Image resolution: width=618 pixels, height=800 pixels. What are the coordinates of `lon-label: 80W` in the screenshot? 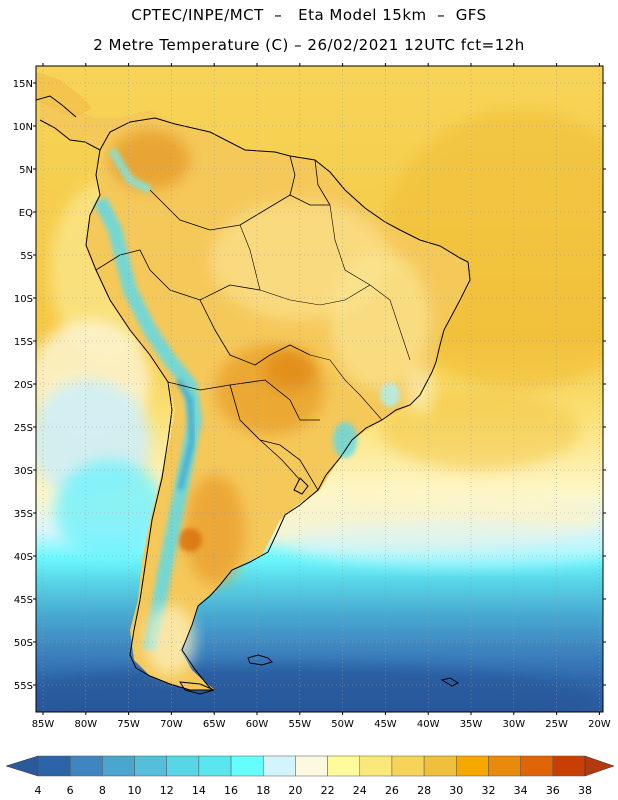 It's located at (85, 724).